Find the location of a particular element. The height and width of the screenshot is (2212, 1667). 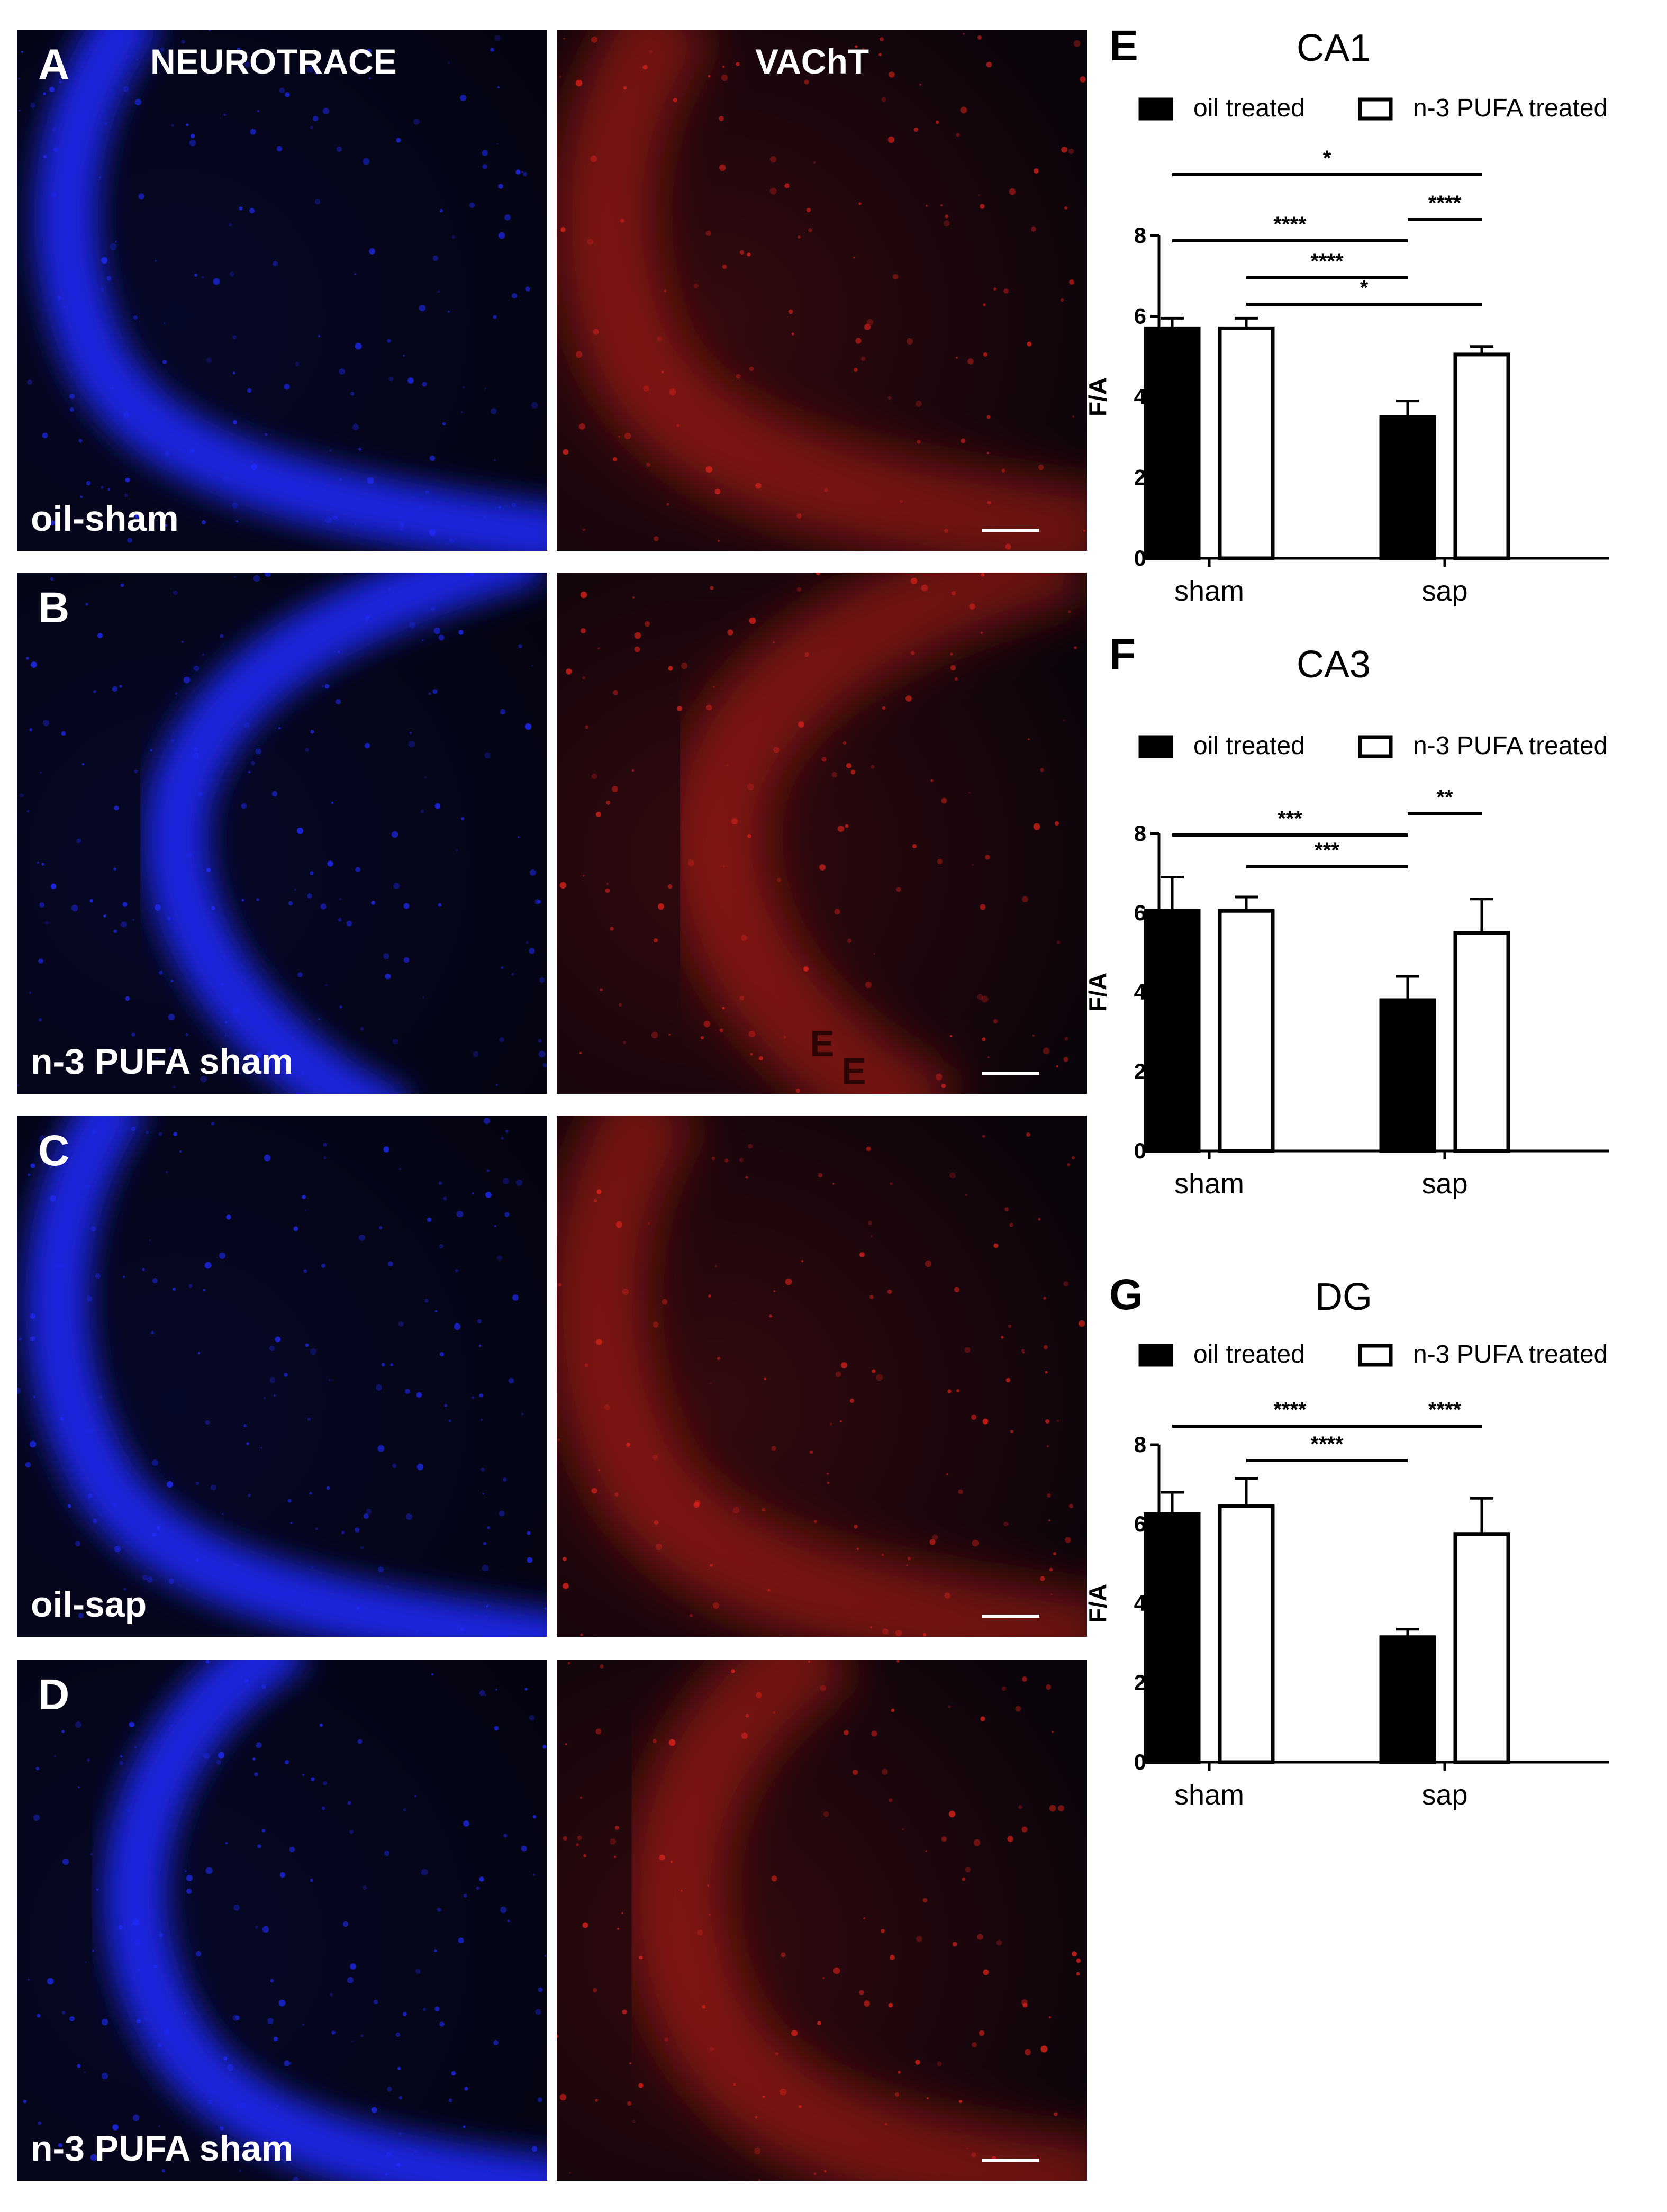

panel-letter-e: E is located at coordinates (1123, 46).